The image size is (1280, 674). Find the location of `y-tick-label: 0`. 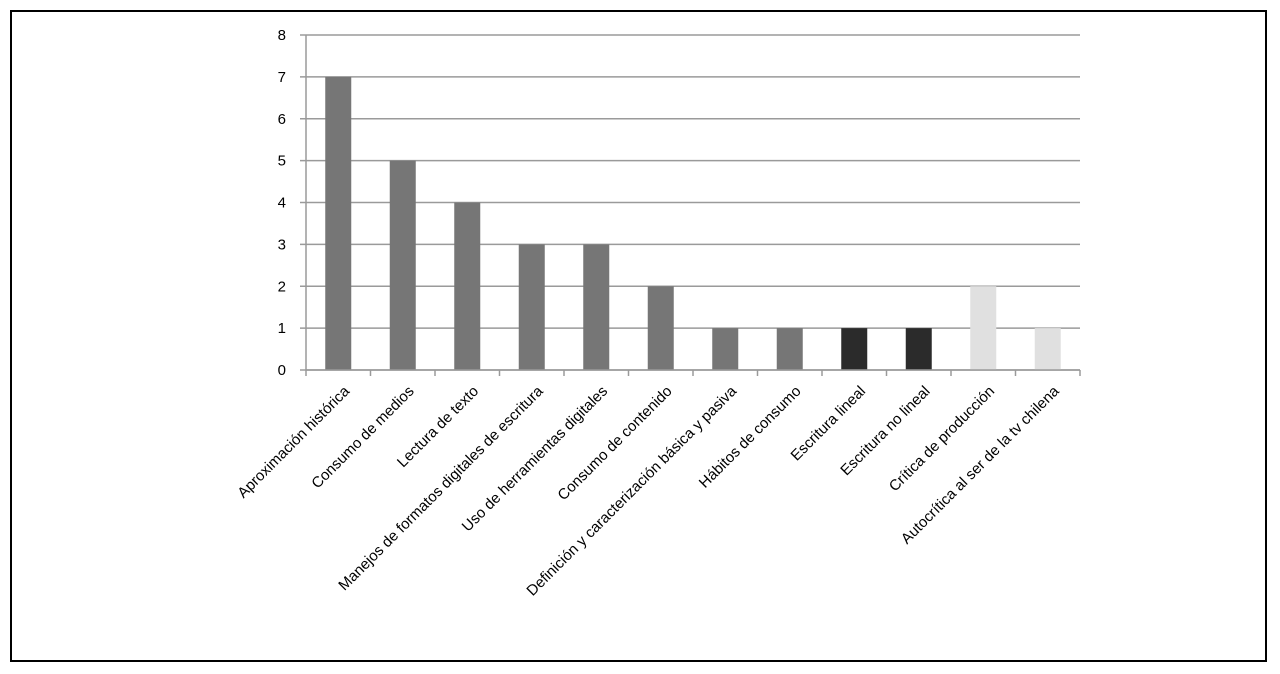

y-tick-label: 0 is located at coordinates (282, 370).